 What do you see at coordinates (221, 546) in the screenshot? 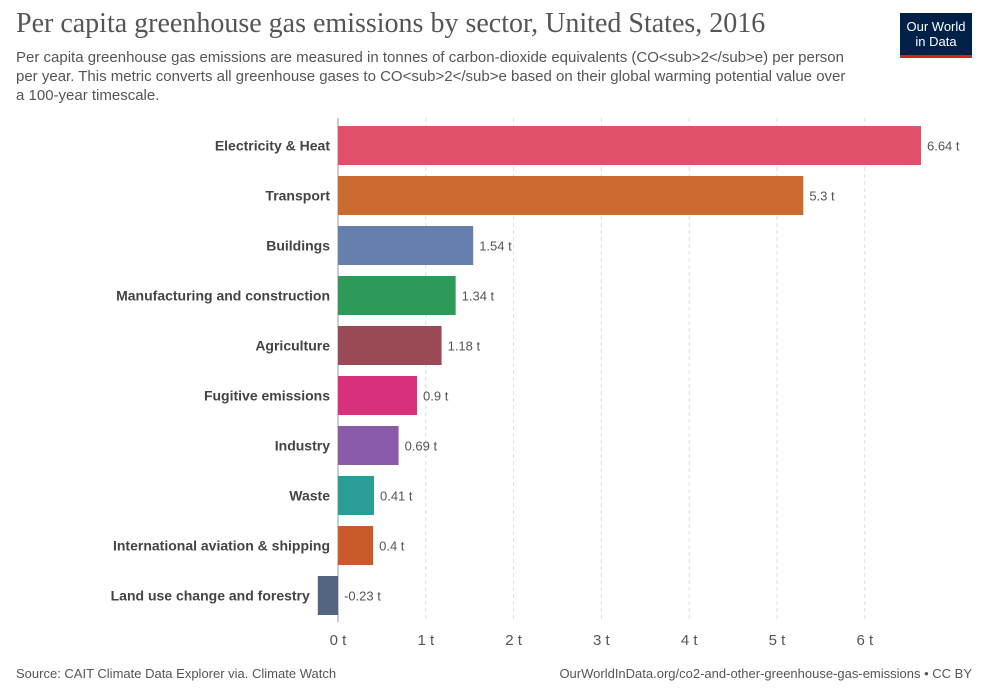
I see `category-label: International aviation & shipping` at bounding box center [221, 546].